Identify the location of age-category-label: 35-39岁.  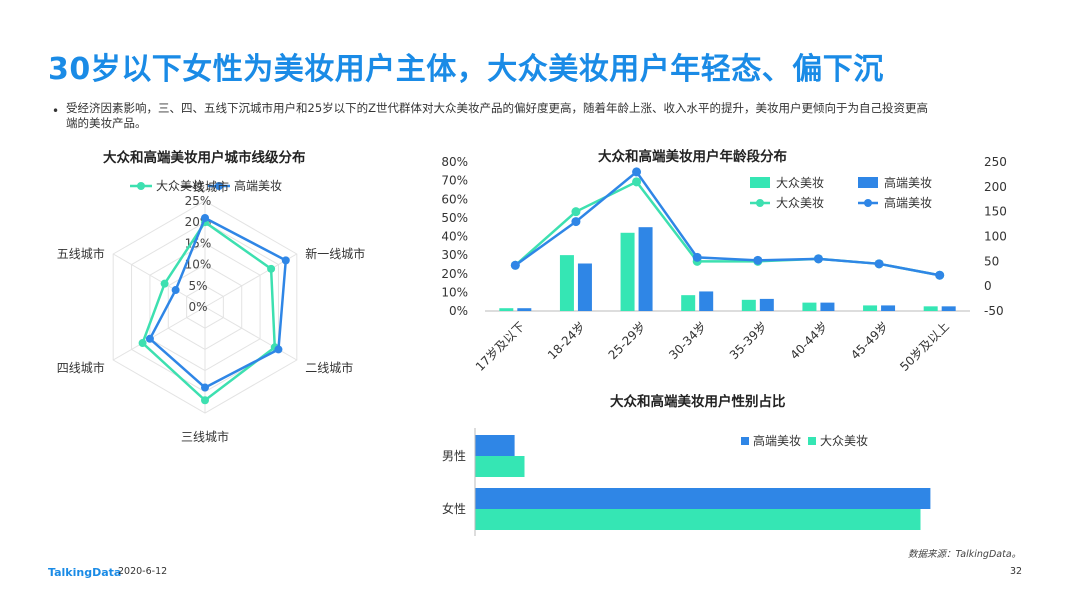
(748, 341).